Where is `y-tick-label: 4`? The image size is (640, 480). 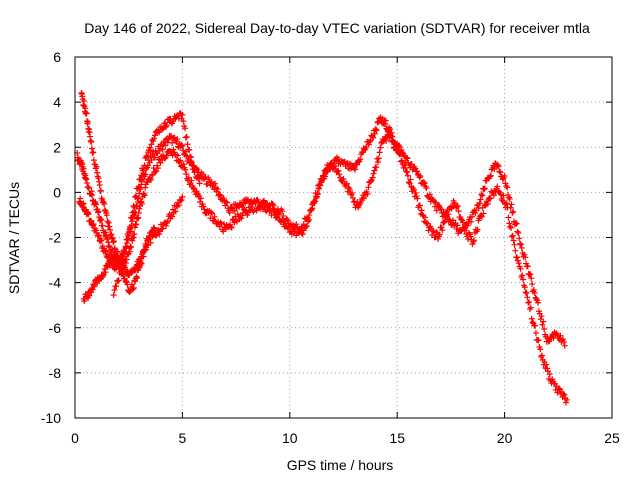
y-tick-label: 4 is located at coordinates (57, 102).